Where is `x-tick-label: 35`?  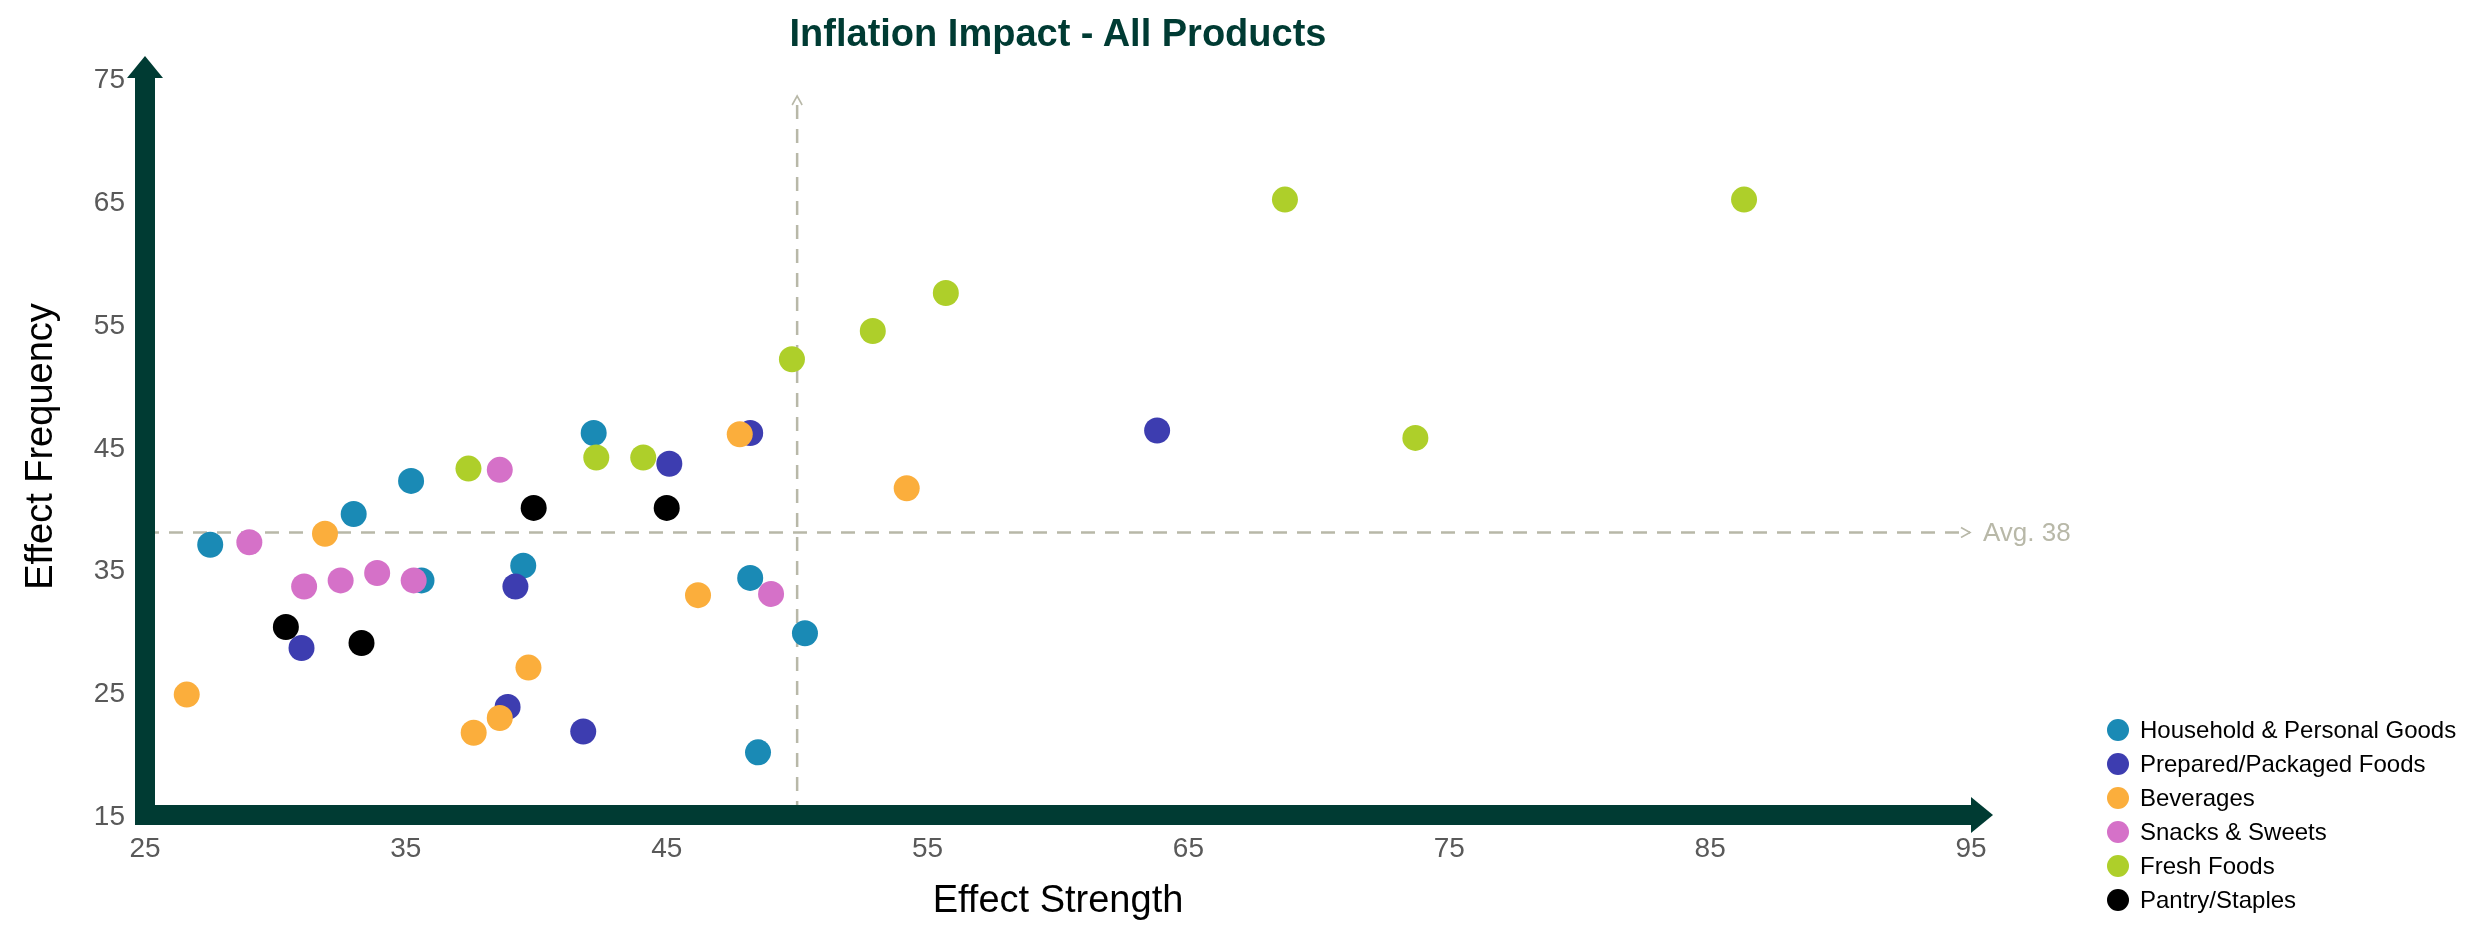 x-tick-label: 35 is located at coordinates (406, 847).